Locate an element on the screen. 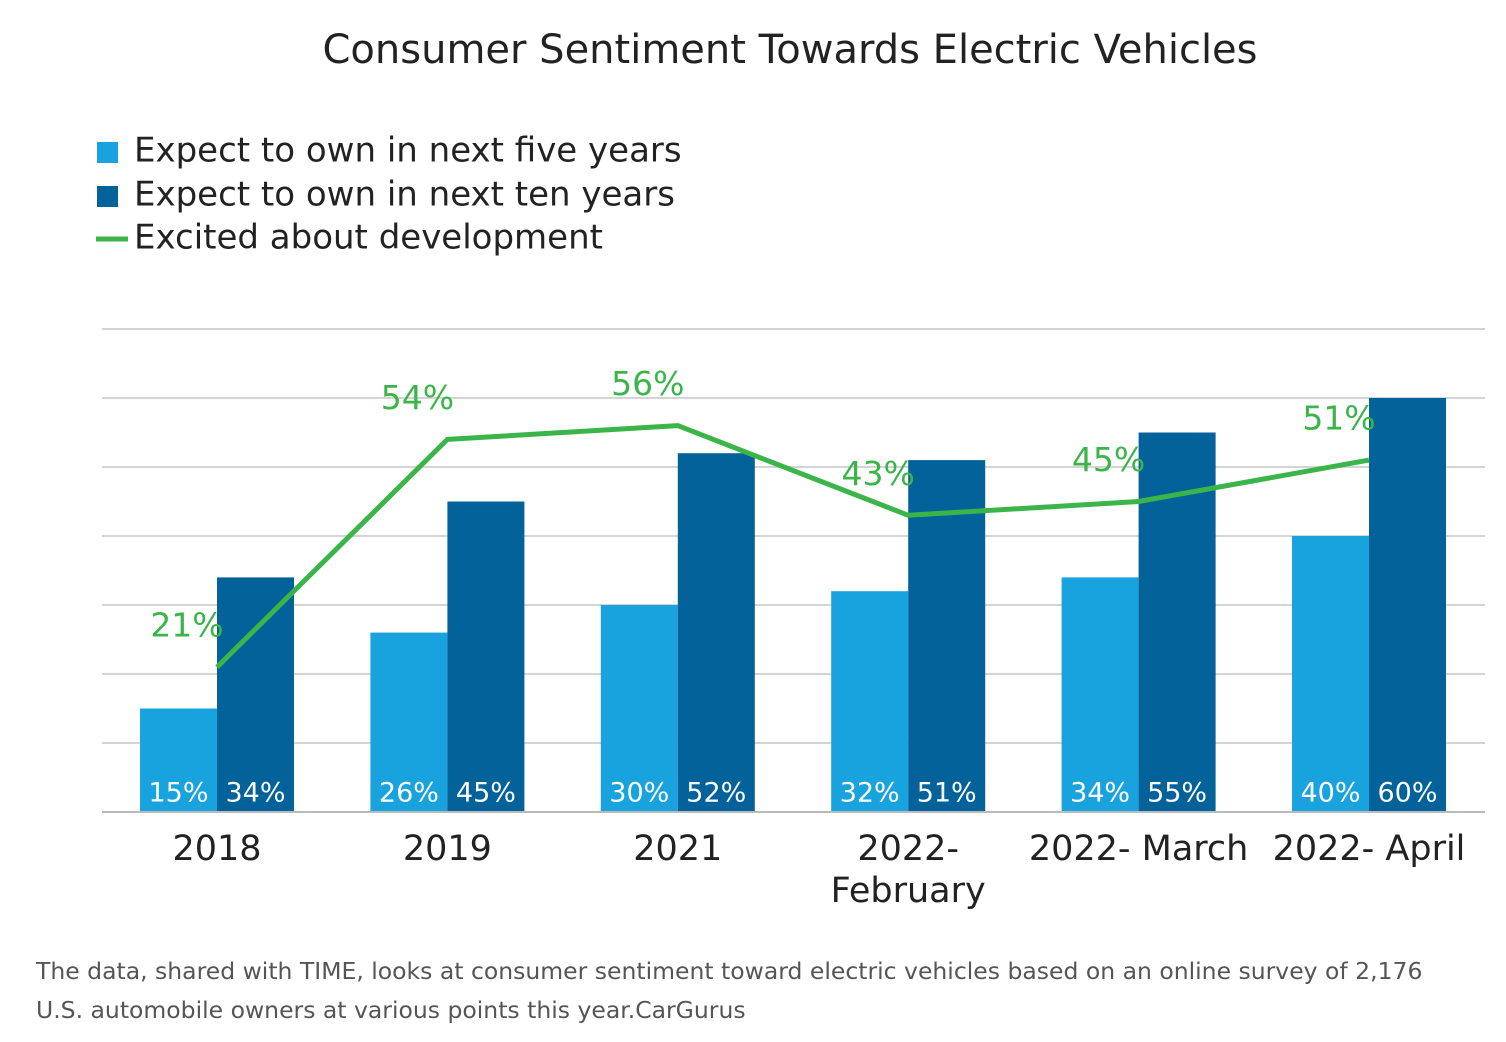  bar-value-label: 32% is located at coordinates (870, 793).